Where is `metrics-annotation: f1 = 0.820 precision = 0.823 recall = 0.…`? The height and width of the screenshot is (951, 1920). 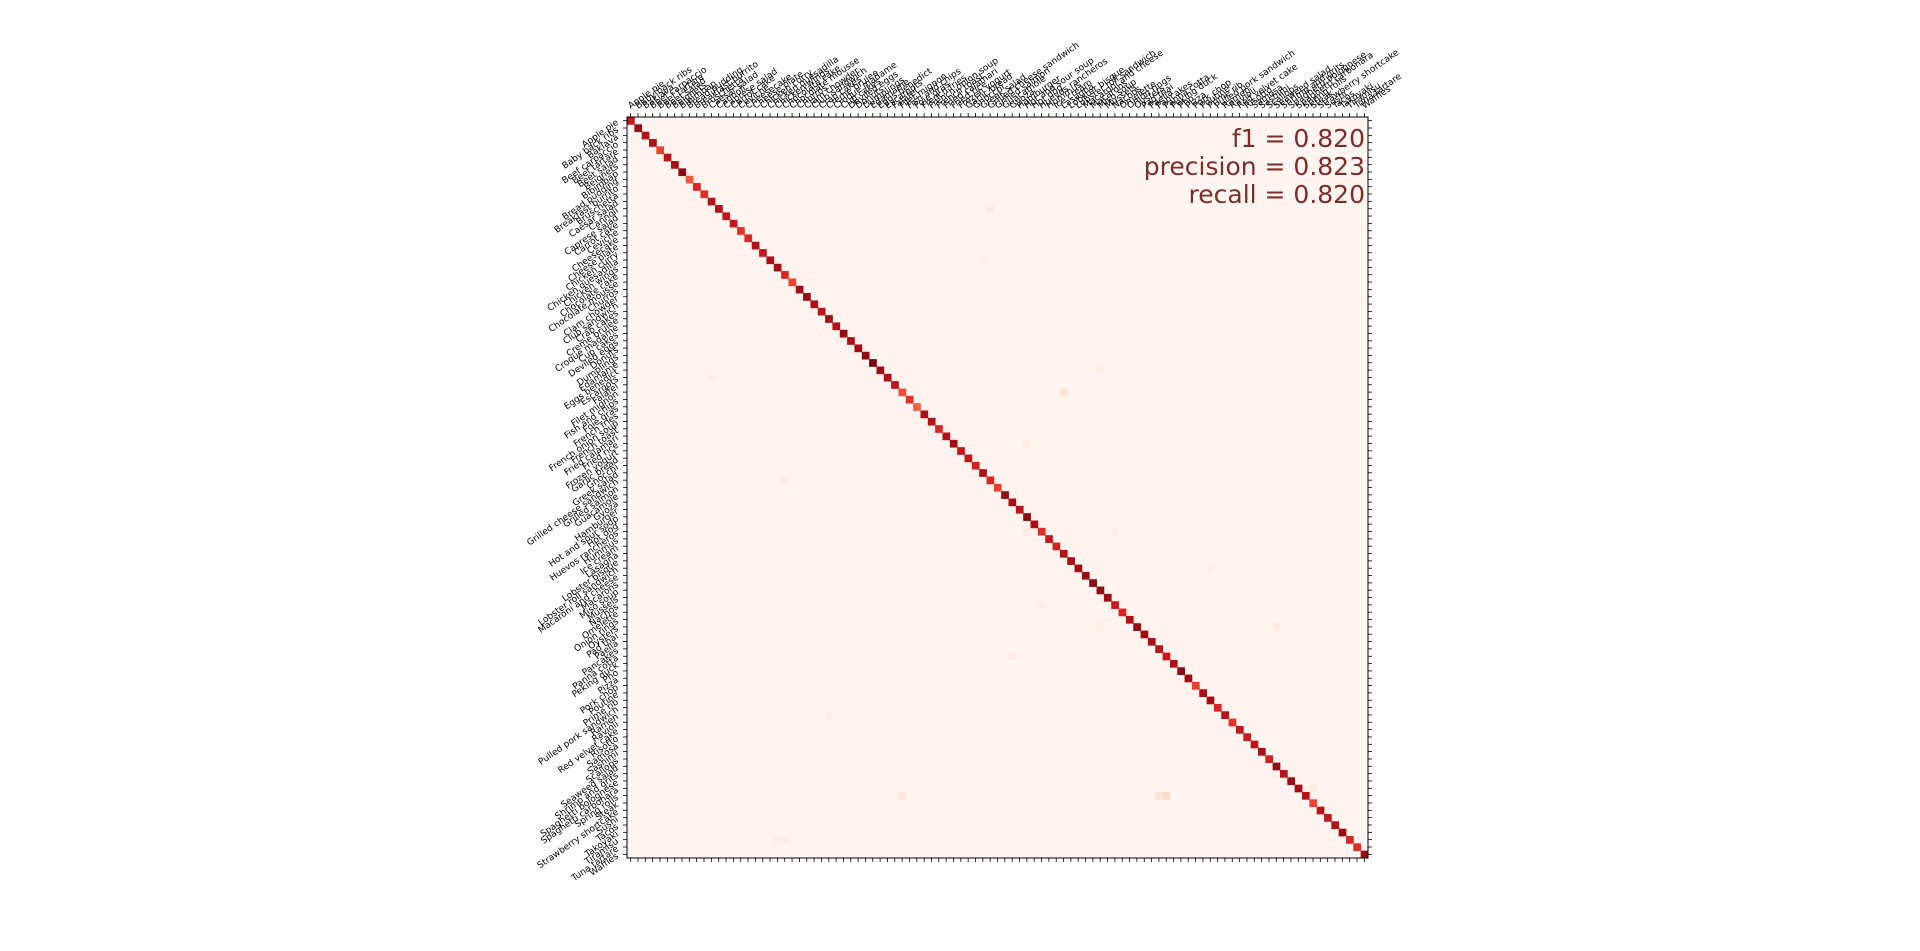
metrics-annotation: f1 = 0.820 precision = 0.823 recall = 0.… is located at coordinates (1254, 166).